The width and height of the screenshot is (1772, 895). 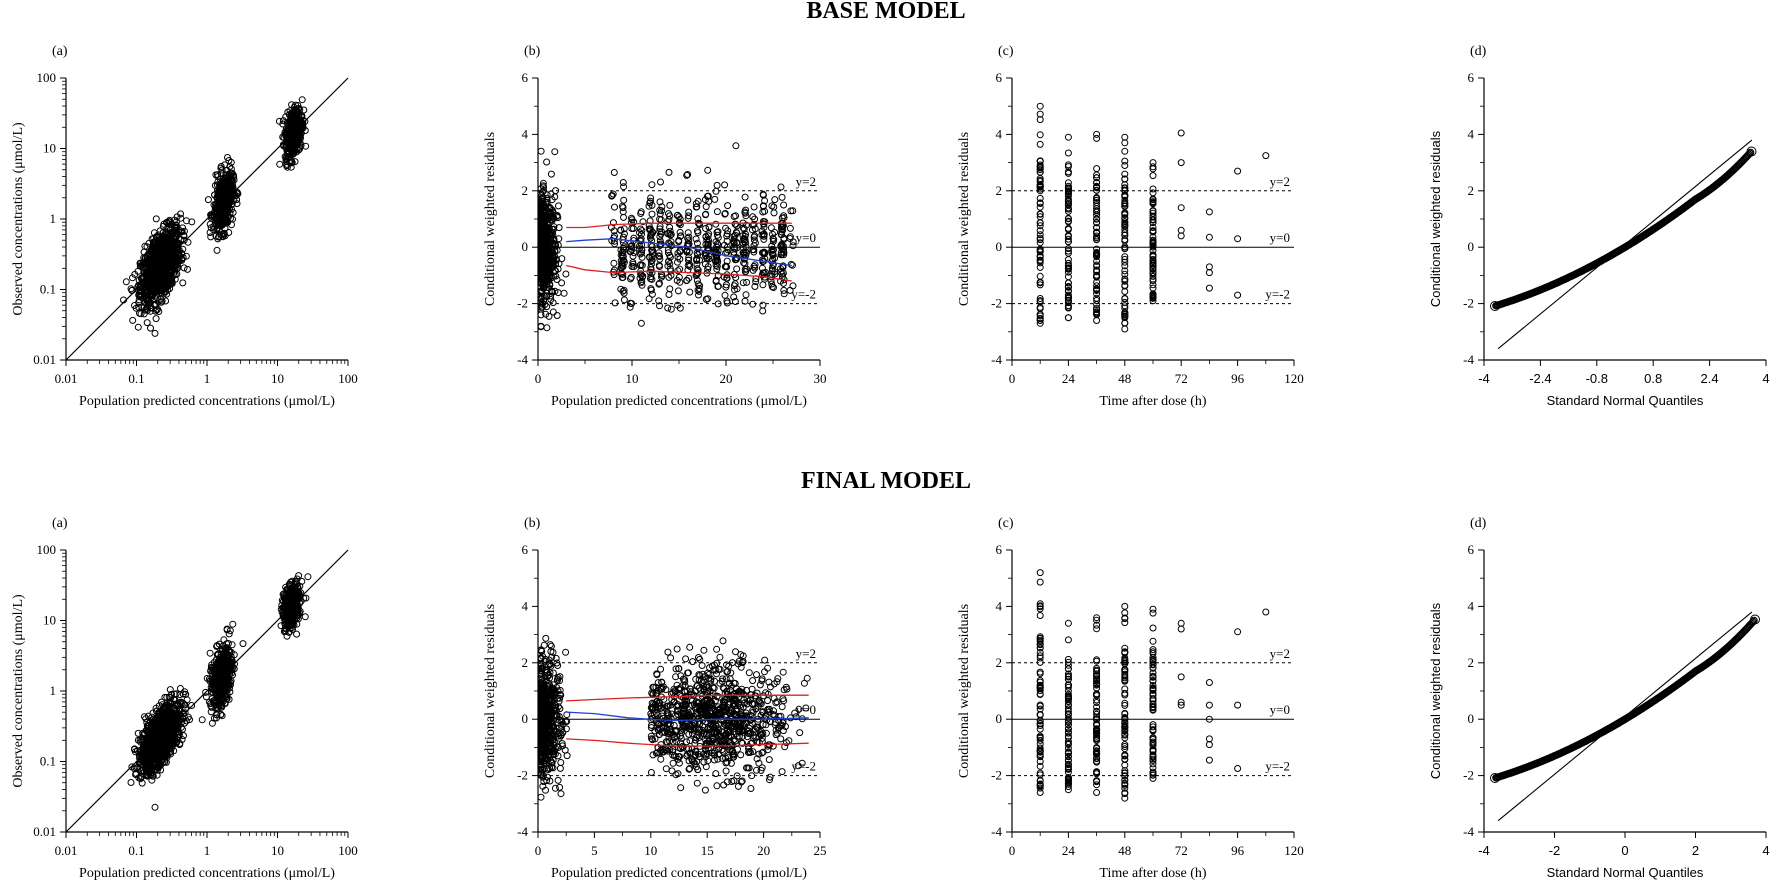 What do you see at coordinates (18, 691) in the screenshot?
I see `y-axis-label: Observed concentrations (μmol/L)` at bounding box center [18, 691].